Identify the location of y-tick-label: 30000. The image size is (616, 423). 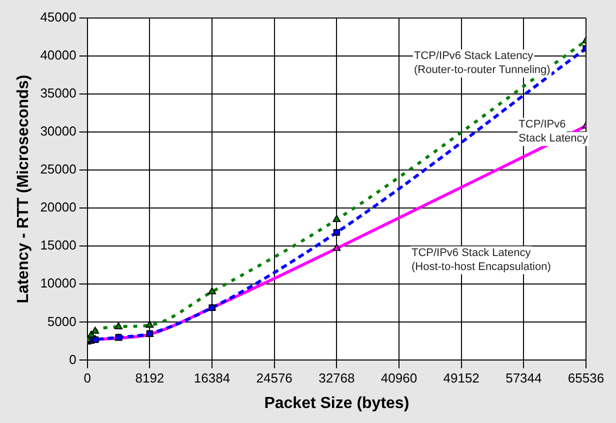
(58, 131).